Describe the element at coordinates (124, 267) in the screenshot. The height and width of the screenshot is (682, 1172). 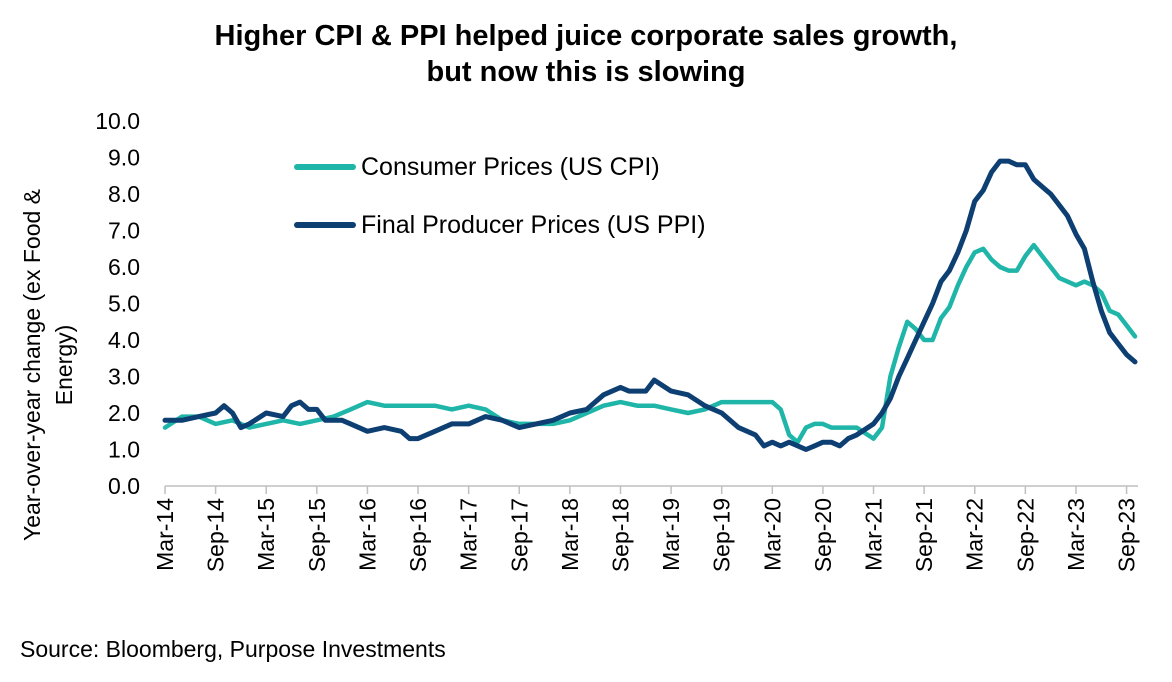
I see `y-tick-label: 6.0` at that location.